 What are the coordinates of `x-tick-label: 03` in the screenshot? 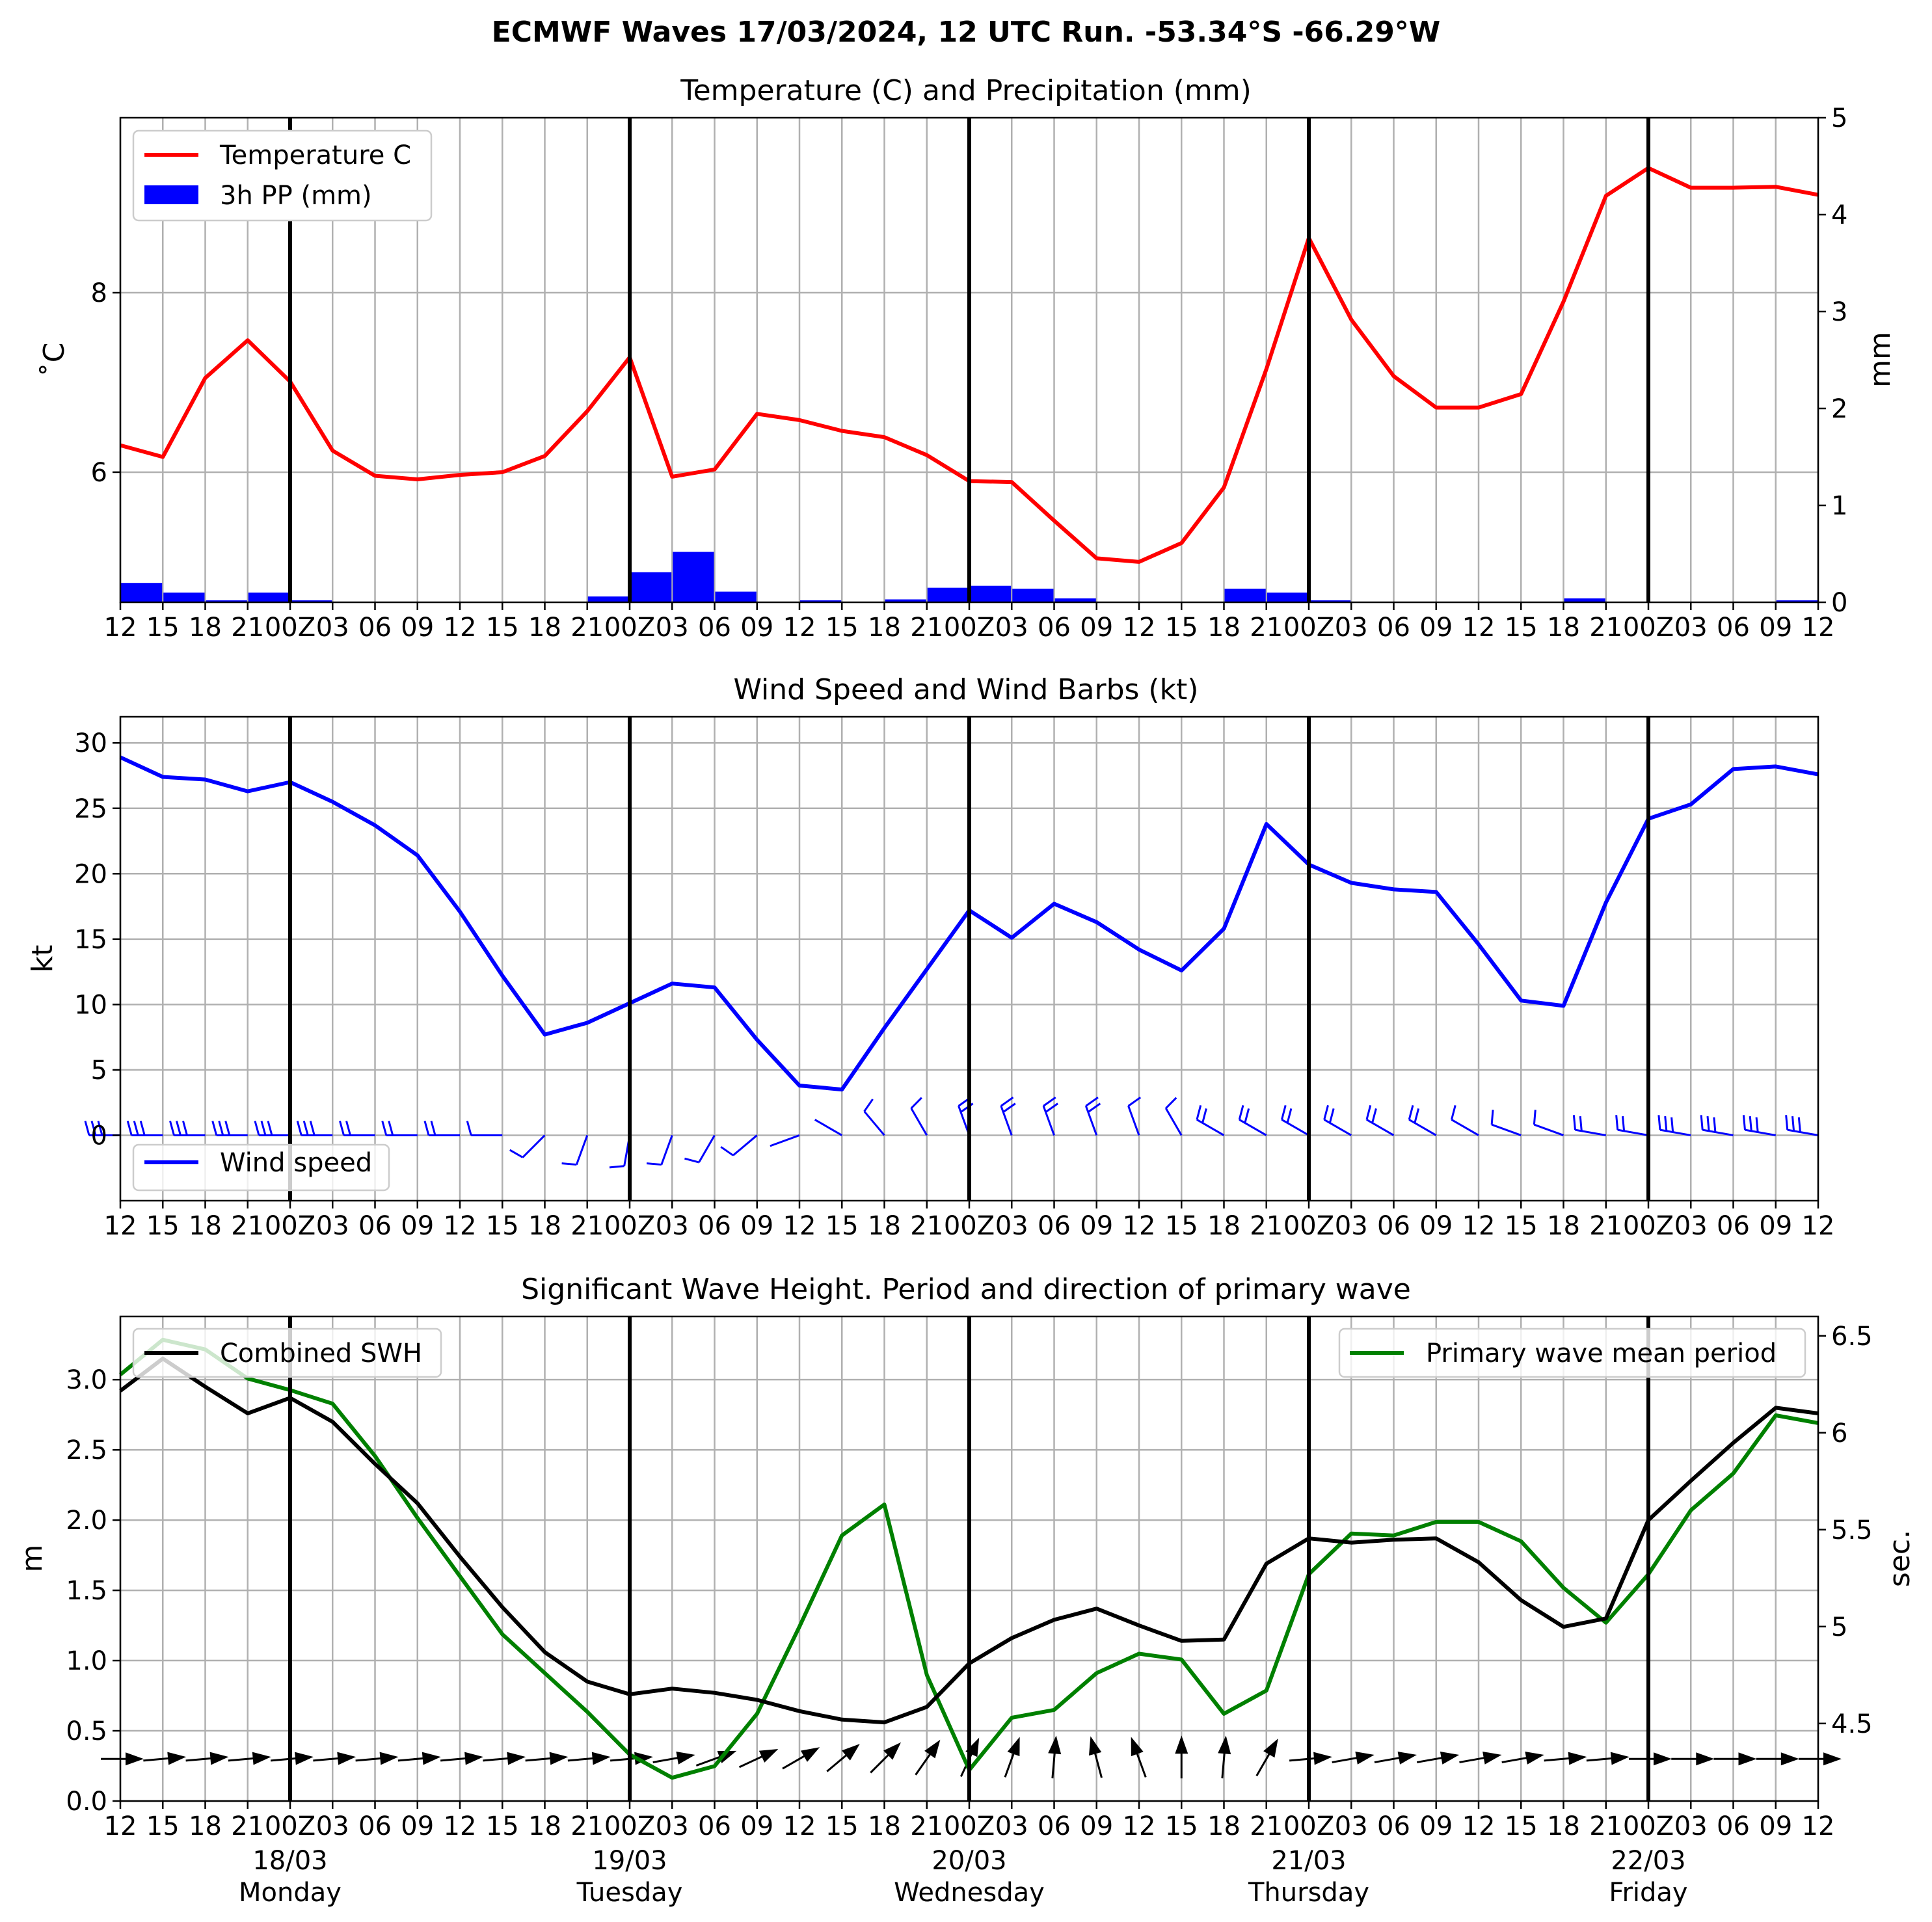 It's located at (1011, 1226).